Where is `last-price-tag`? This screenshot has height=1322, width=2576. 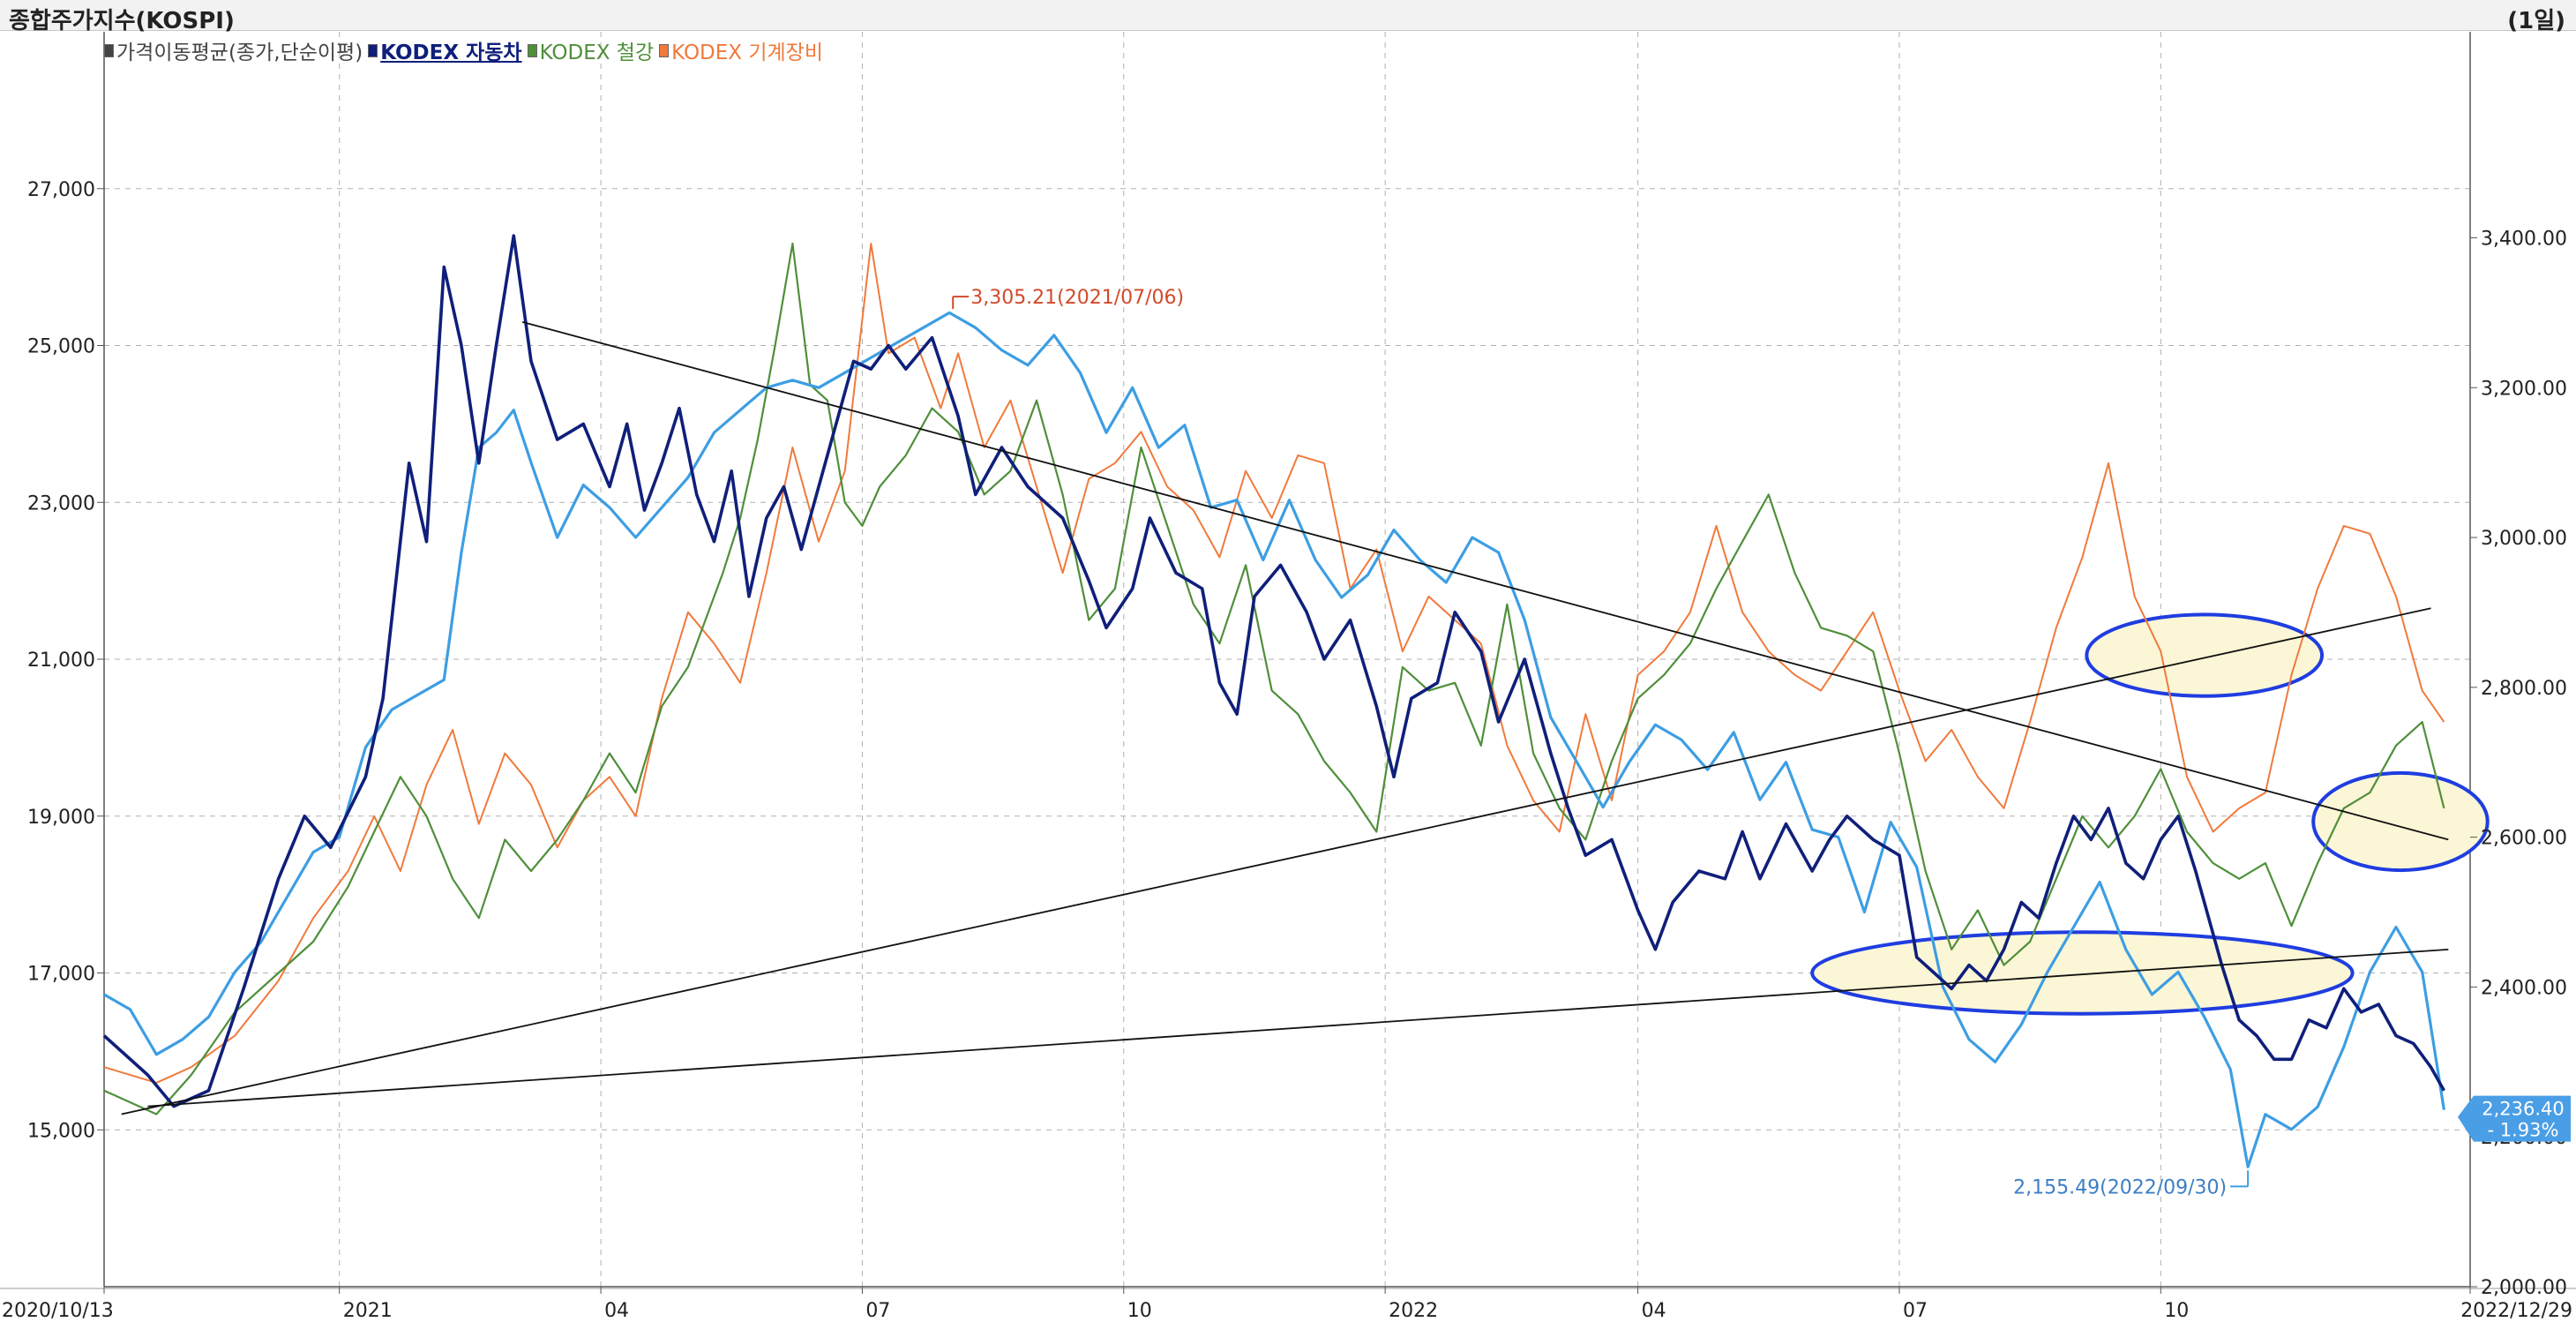 last-price-tag is located at coordinates (2515, 1118).